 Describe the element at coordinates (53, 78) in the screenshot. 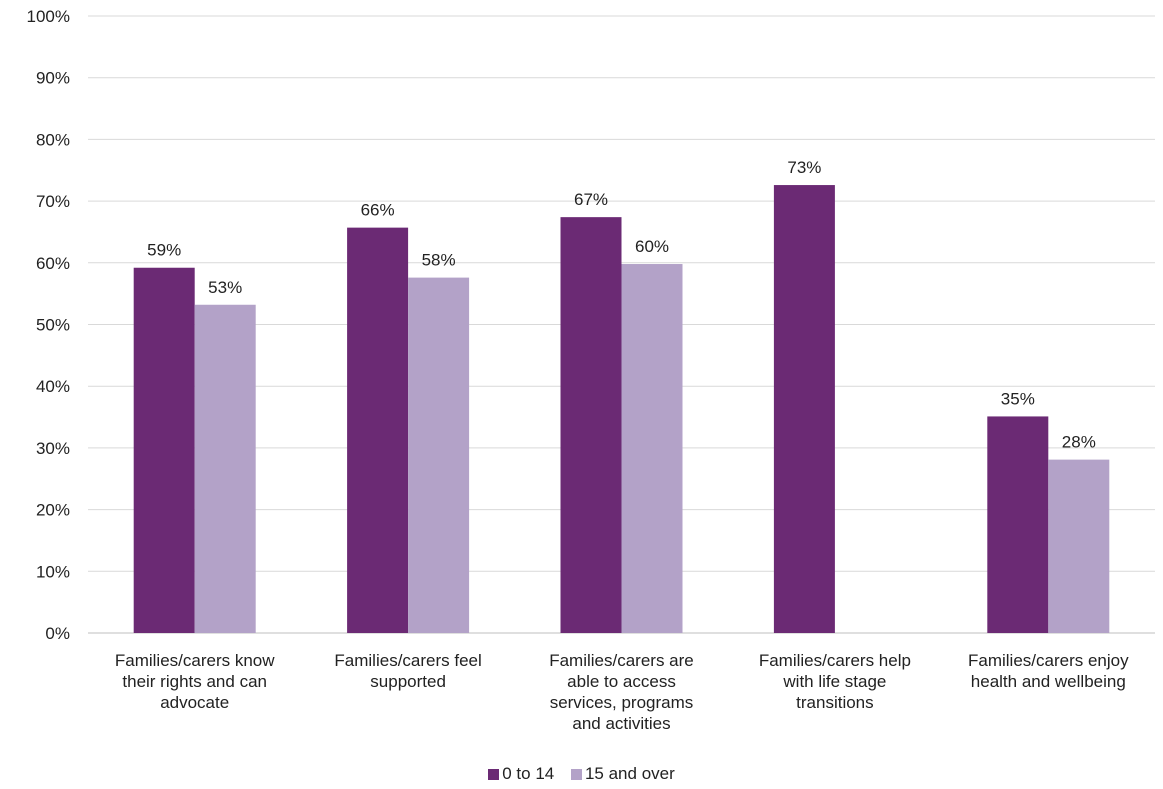

I see `y-tick-label: 90%` at that location.